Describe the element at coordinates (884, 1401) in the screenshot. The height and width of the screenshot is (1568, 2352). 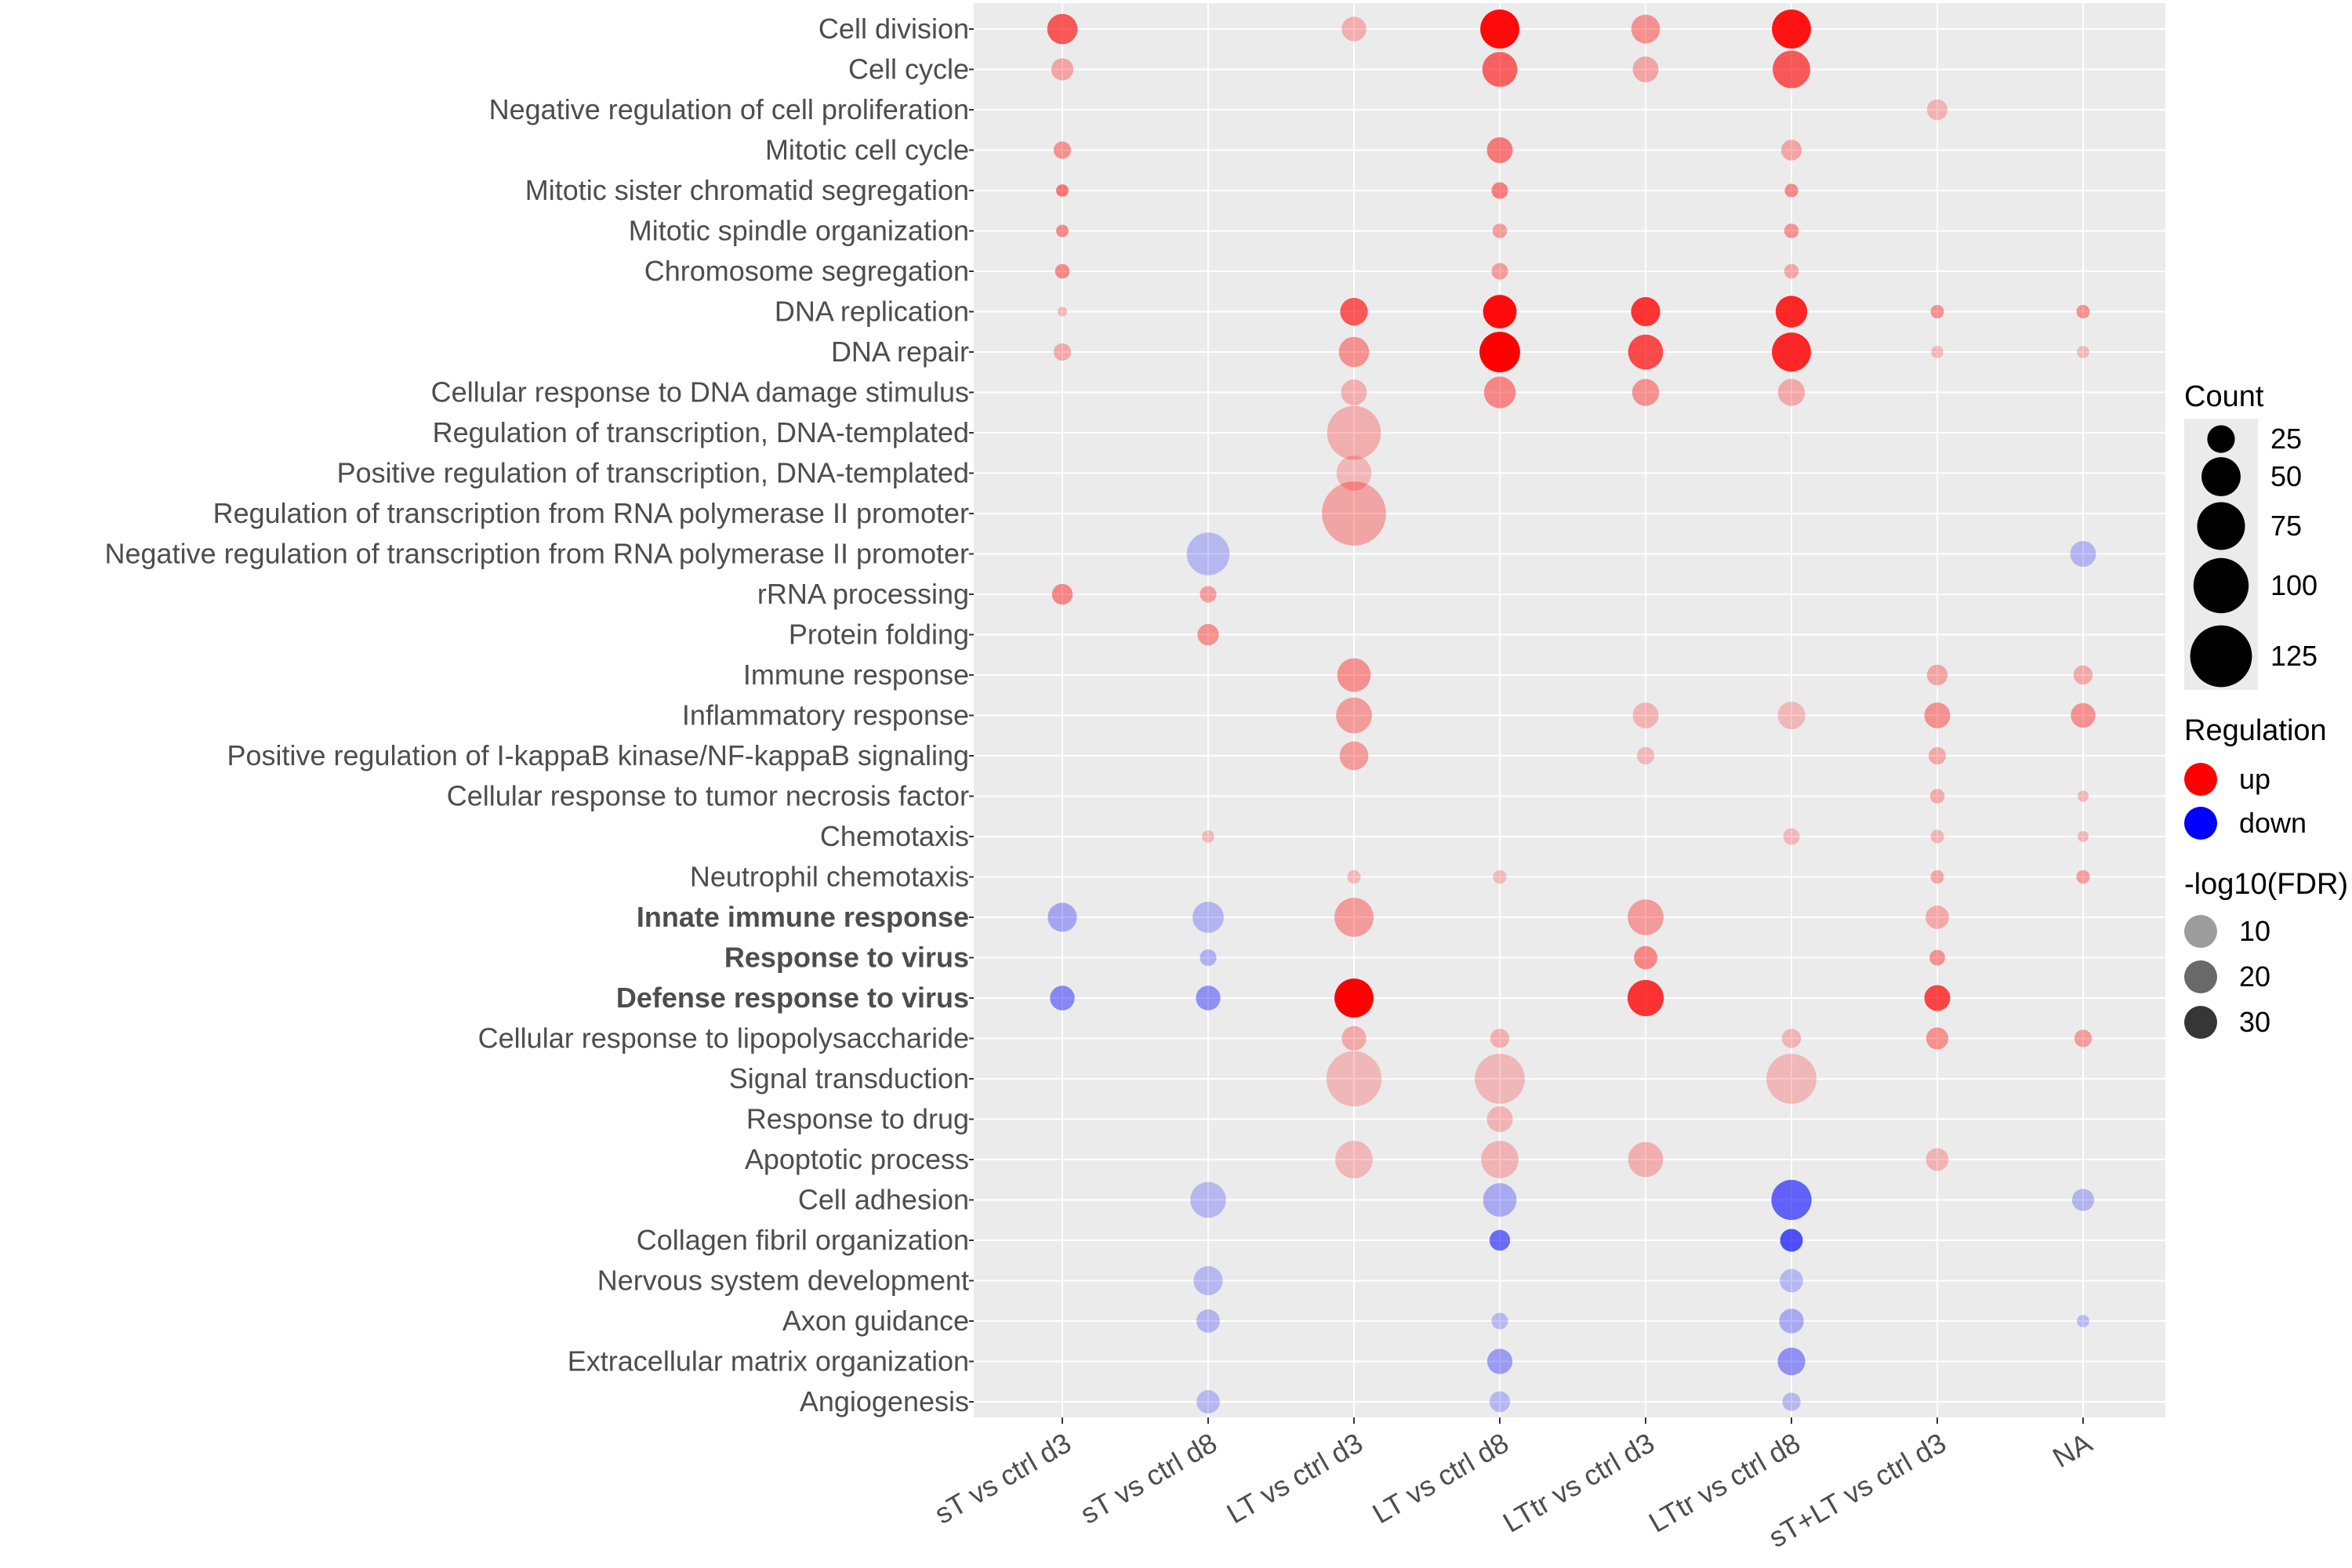
I see `y-tick-label: Angiogenesis` at that location.